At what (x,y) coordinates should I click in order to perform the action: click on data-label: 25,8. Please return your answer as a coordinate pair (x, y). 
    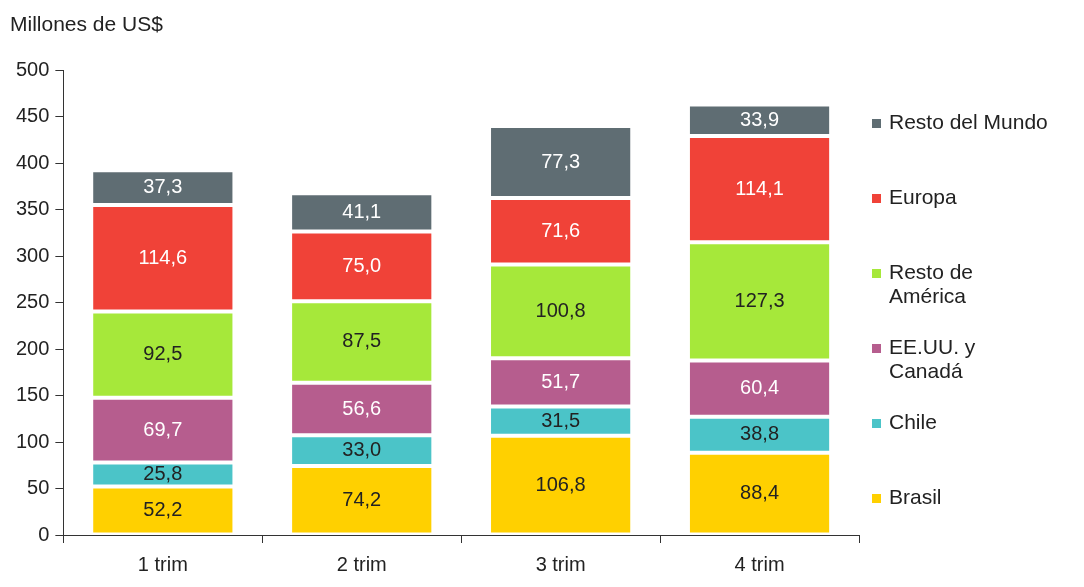
    Looking at the image, I should click on (163, 472).